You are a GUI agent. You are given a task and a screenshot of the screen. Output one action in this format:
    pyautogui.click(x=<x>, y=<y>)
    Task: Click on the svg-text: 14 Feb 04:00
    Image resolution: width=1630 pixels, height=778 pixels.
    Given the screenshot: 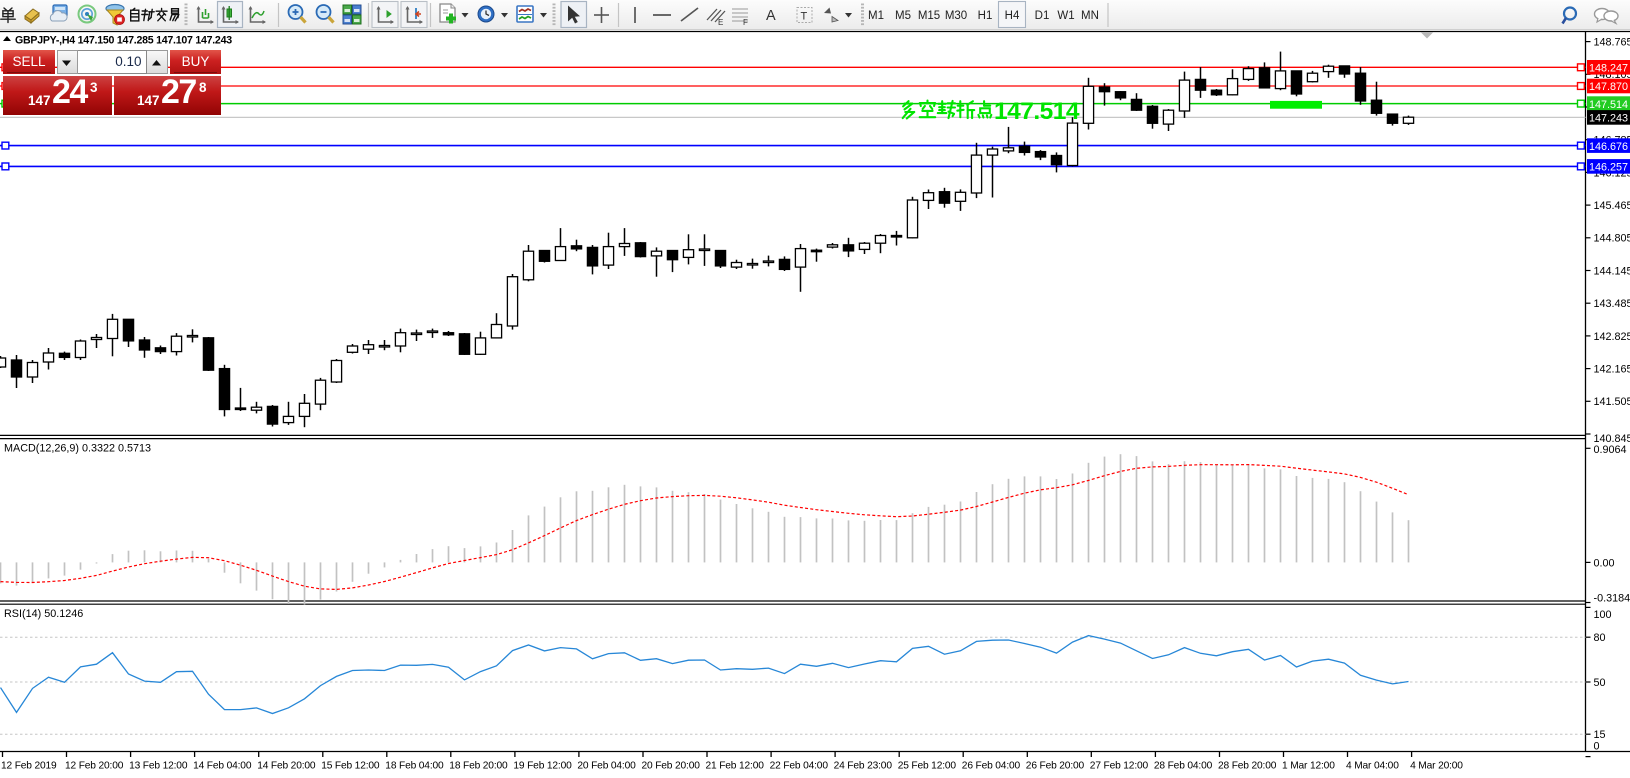 What is the action you would take?
    pyautogui.click(x=222, y=766)
    